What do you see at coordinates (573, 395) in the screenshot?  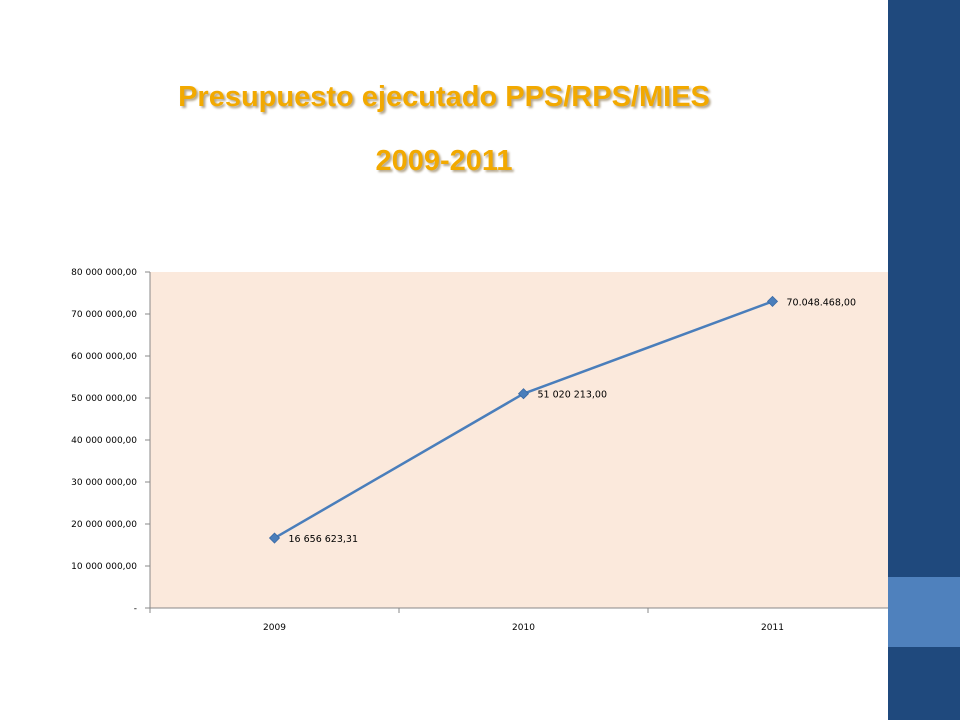 I see `data-label: 51 020 213,00` at bounding box center [573, 395].